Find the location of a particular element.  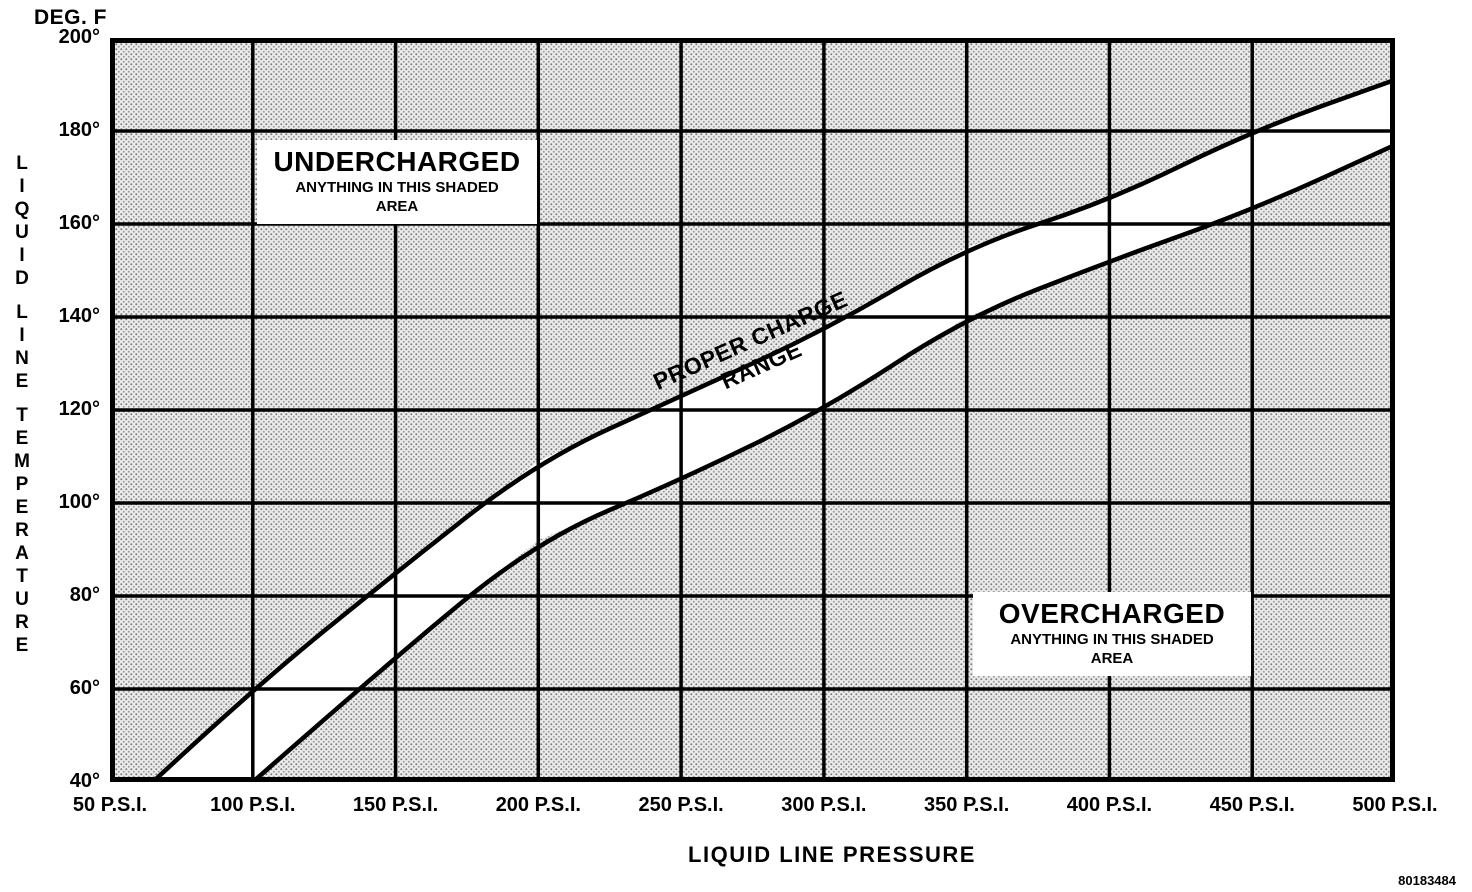

undercharged-line2: AREA is located at coordinates (397, 206).